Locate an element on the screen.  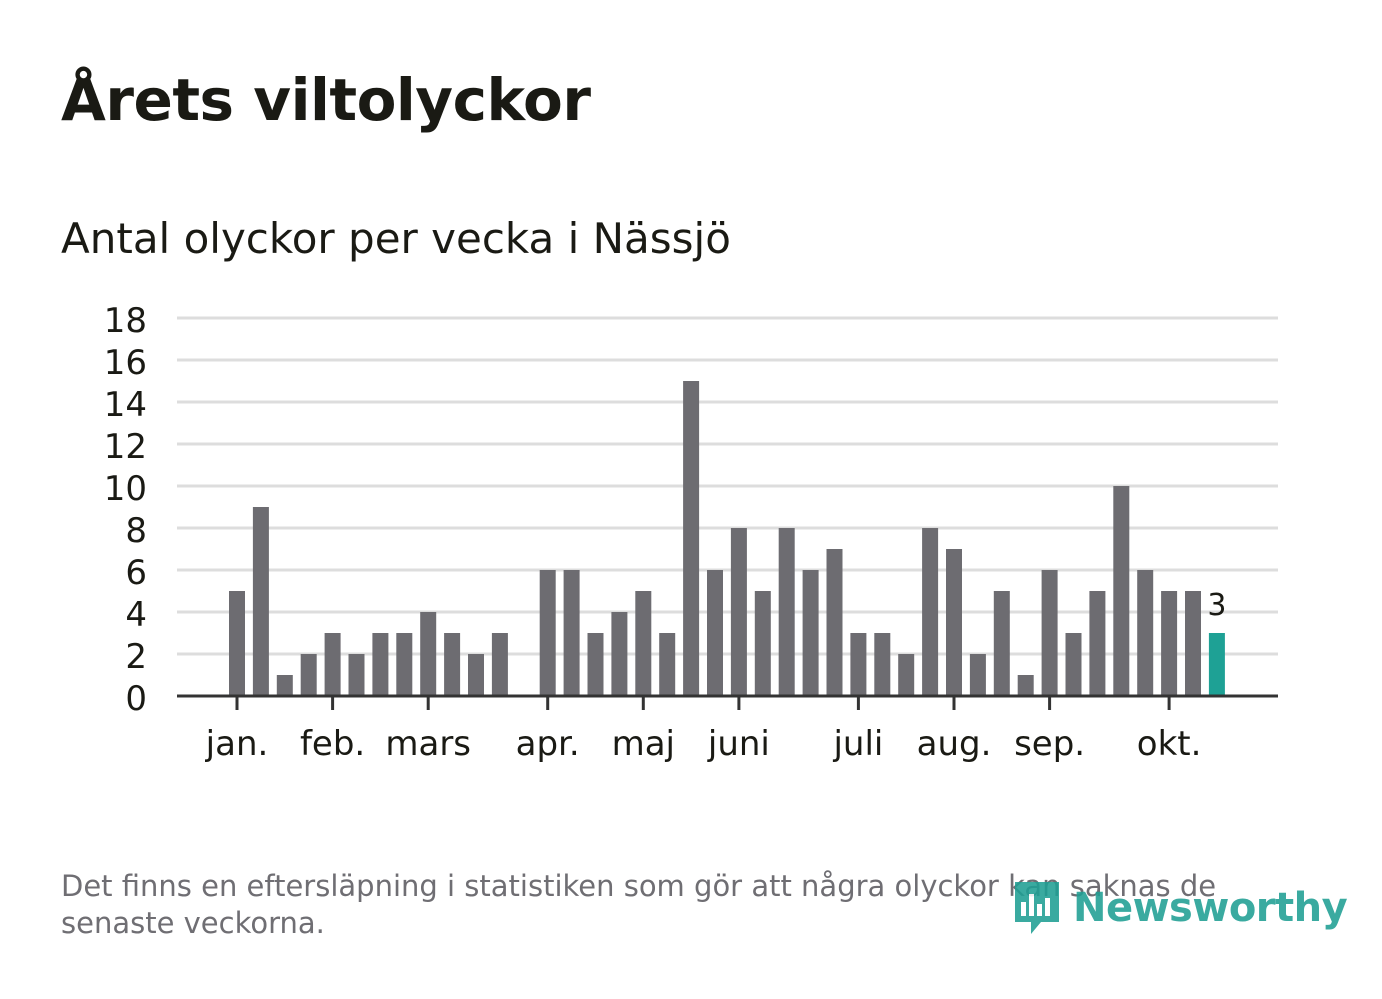
y-tick-label: 0 is located at coordinates (136, 699).